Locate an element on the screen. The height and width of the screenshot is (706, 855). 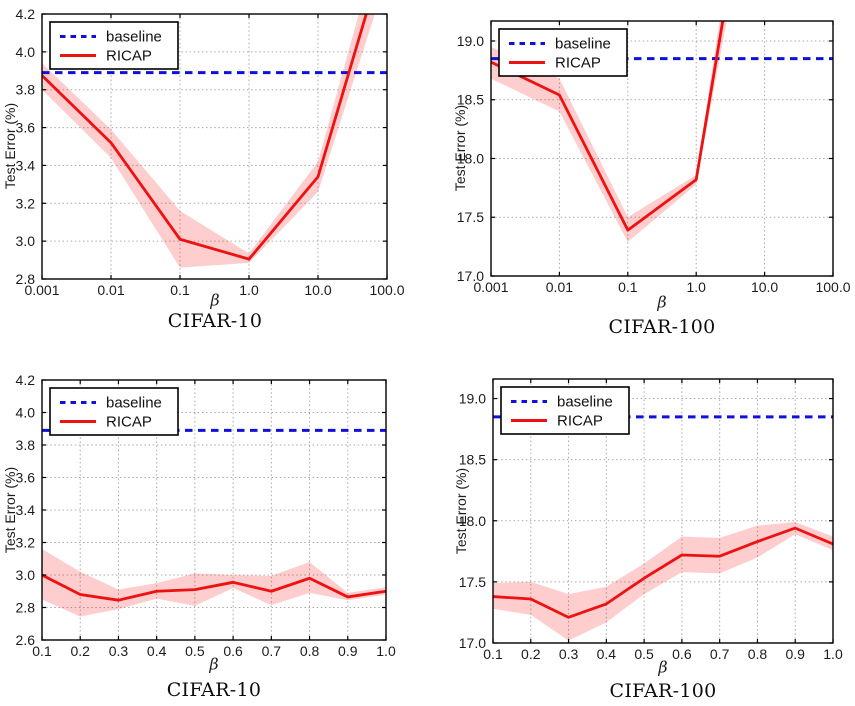
y-tick-label: 2.6 is located at coordinates (26, 640).